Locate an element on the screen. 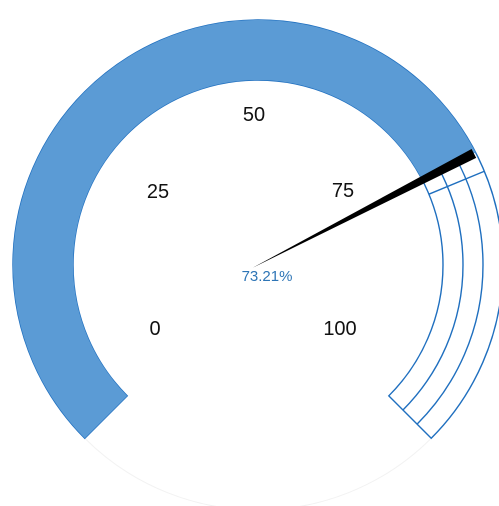  tick-label-50: 50 is located at coordinates (254, 115).